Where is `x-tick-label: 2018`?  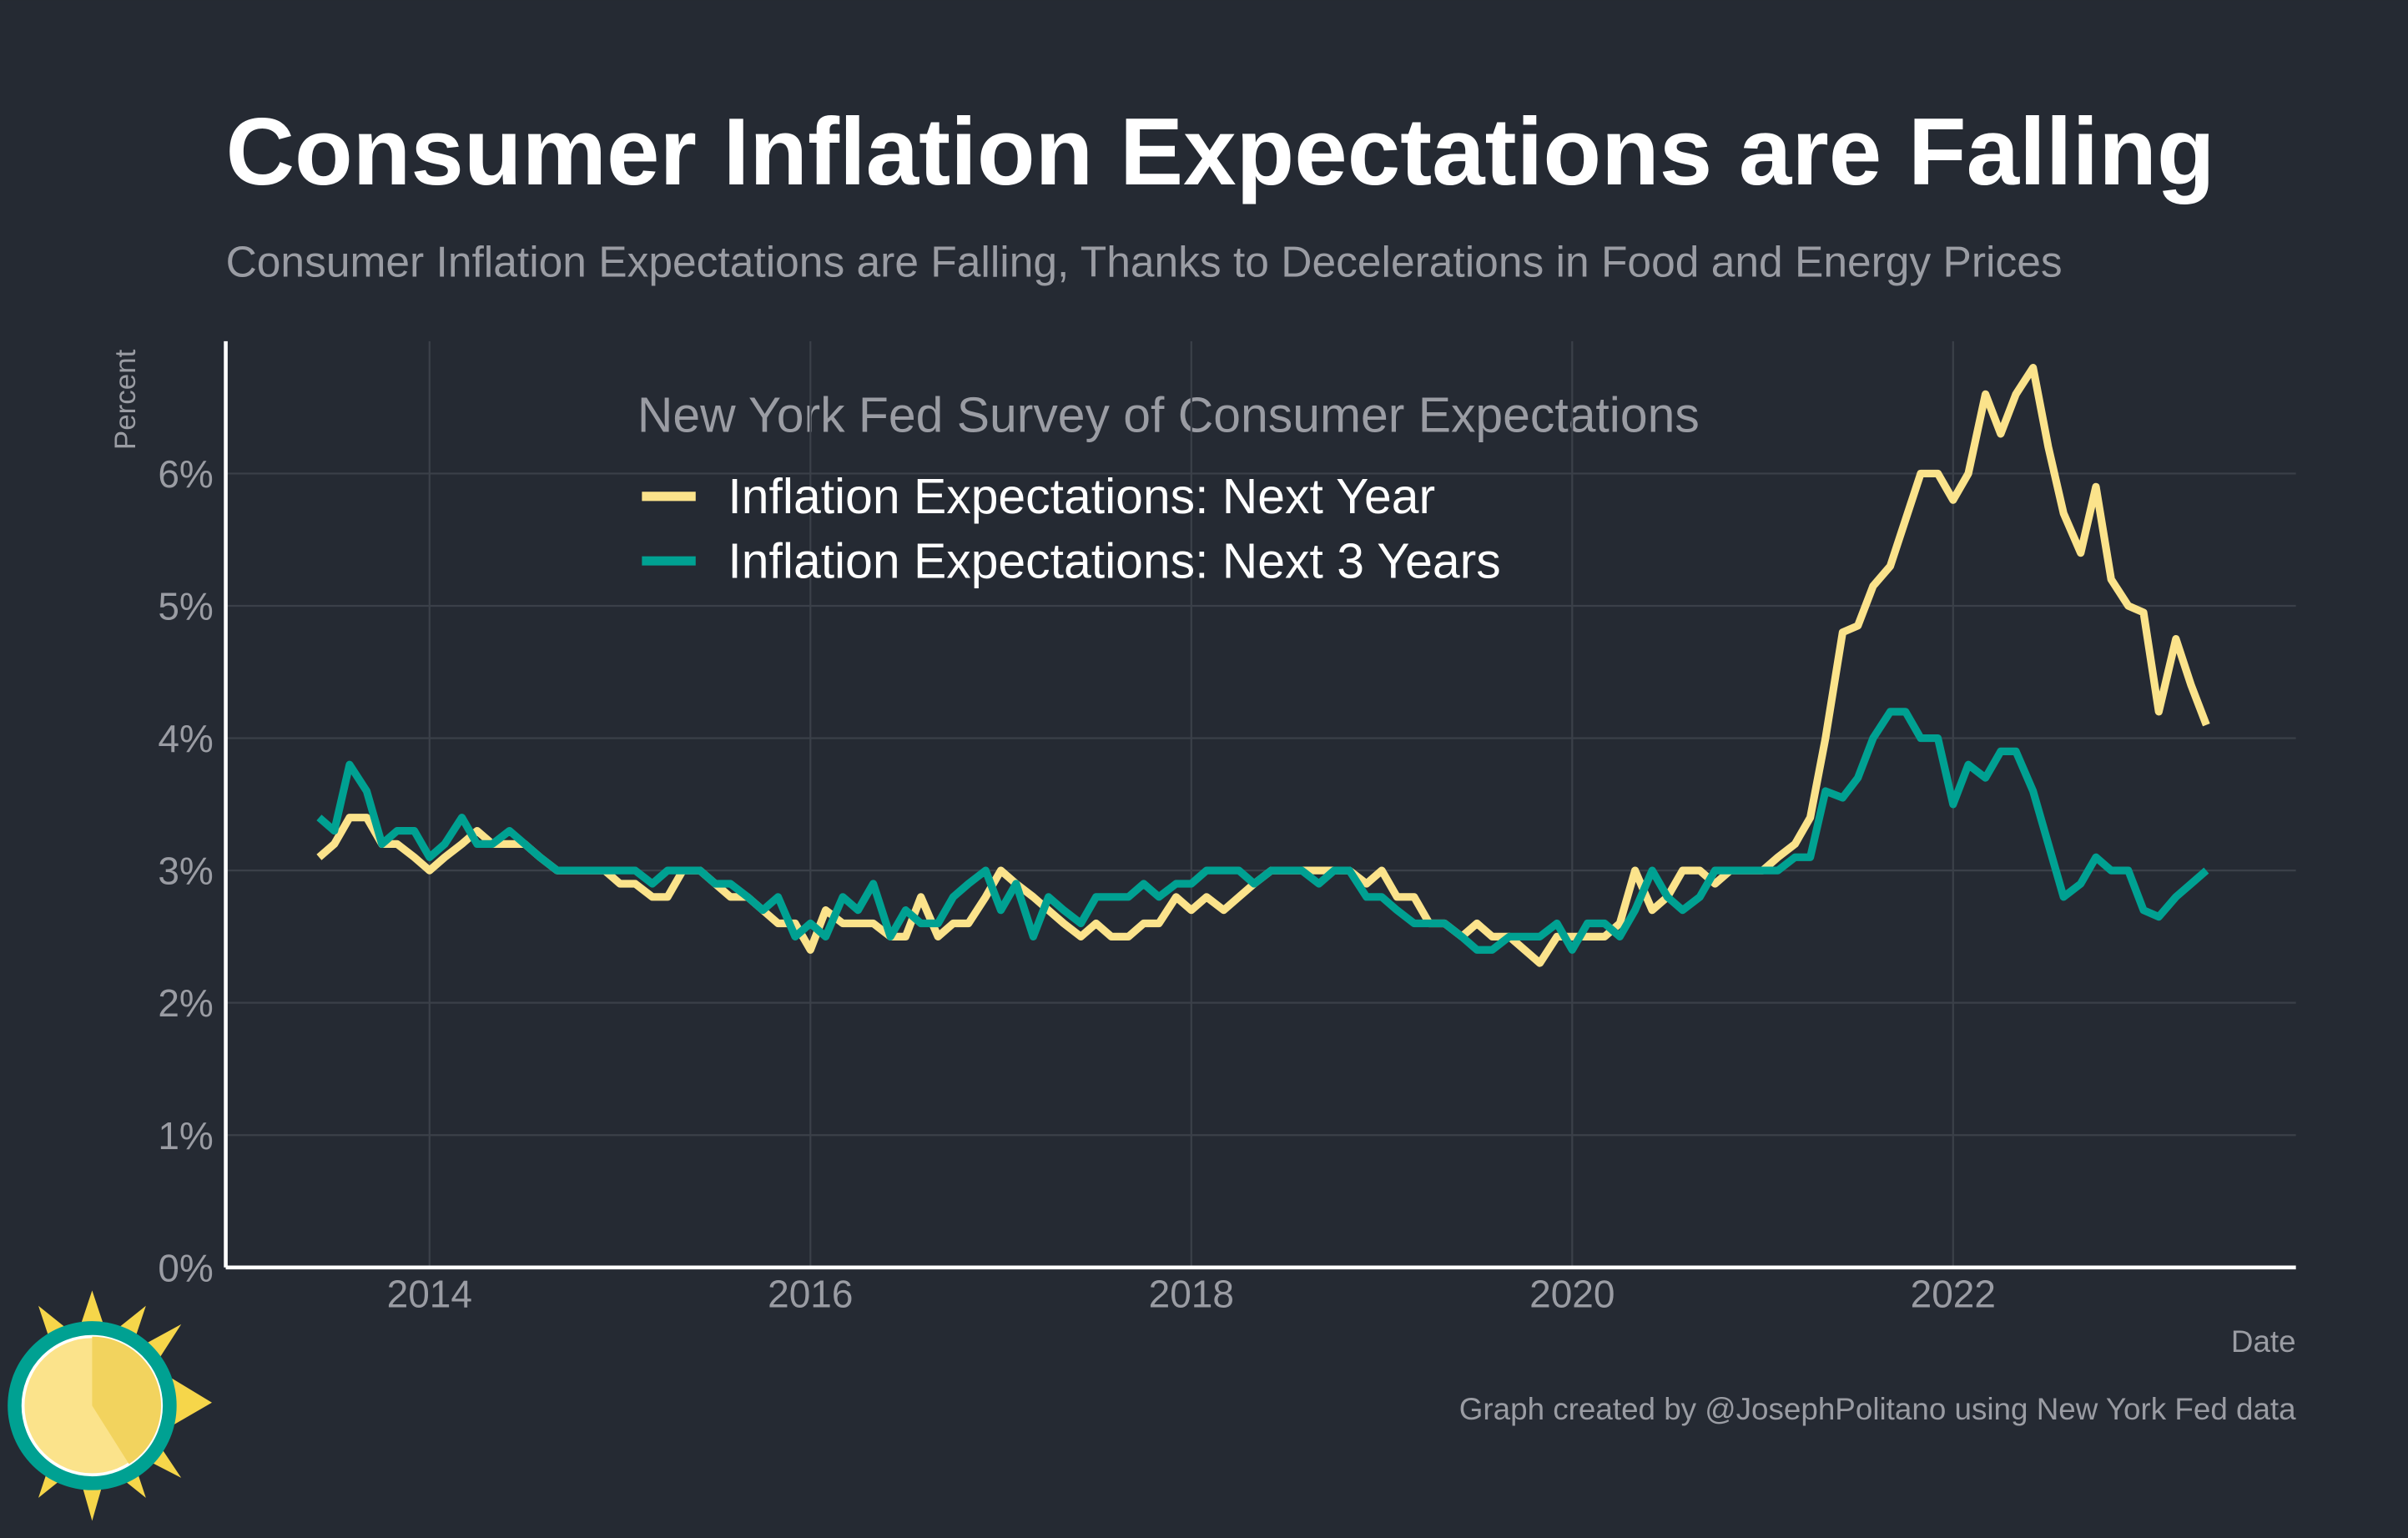
x-tick-label: 2018 is located at coordinates (1191, 1294).